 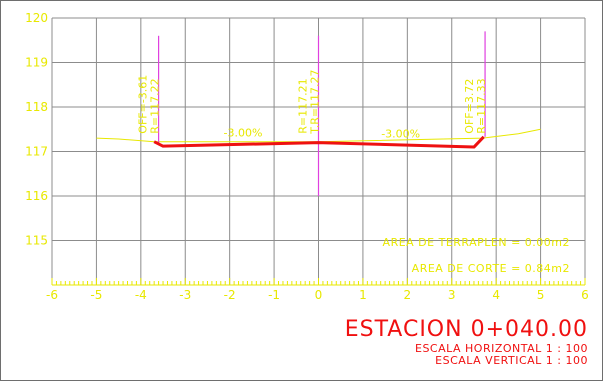 I want to click on offset-label: R=117.21, so click(x=303, y=105).